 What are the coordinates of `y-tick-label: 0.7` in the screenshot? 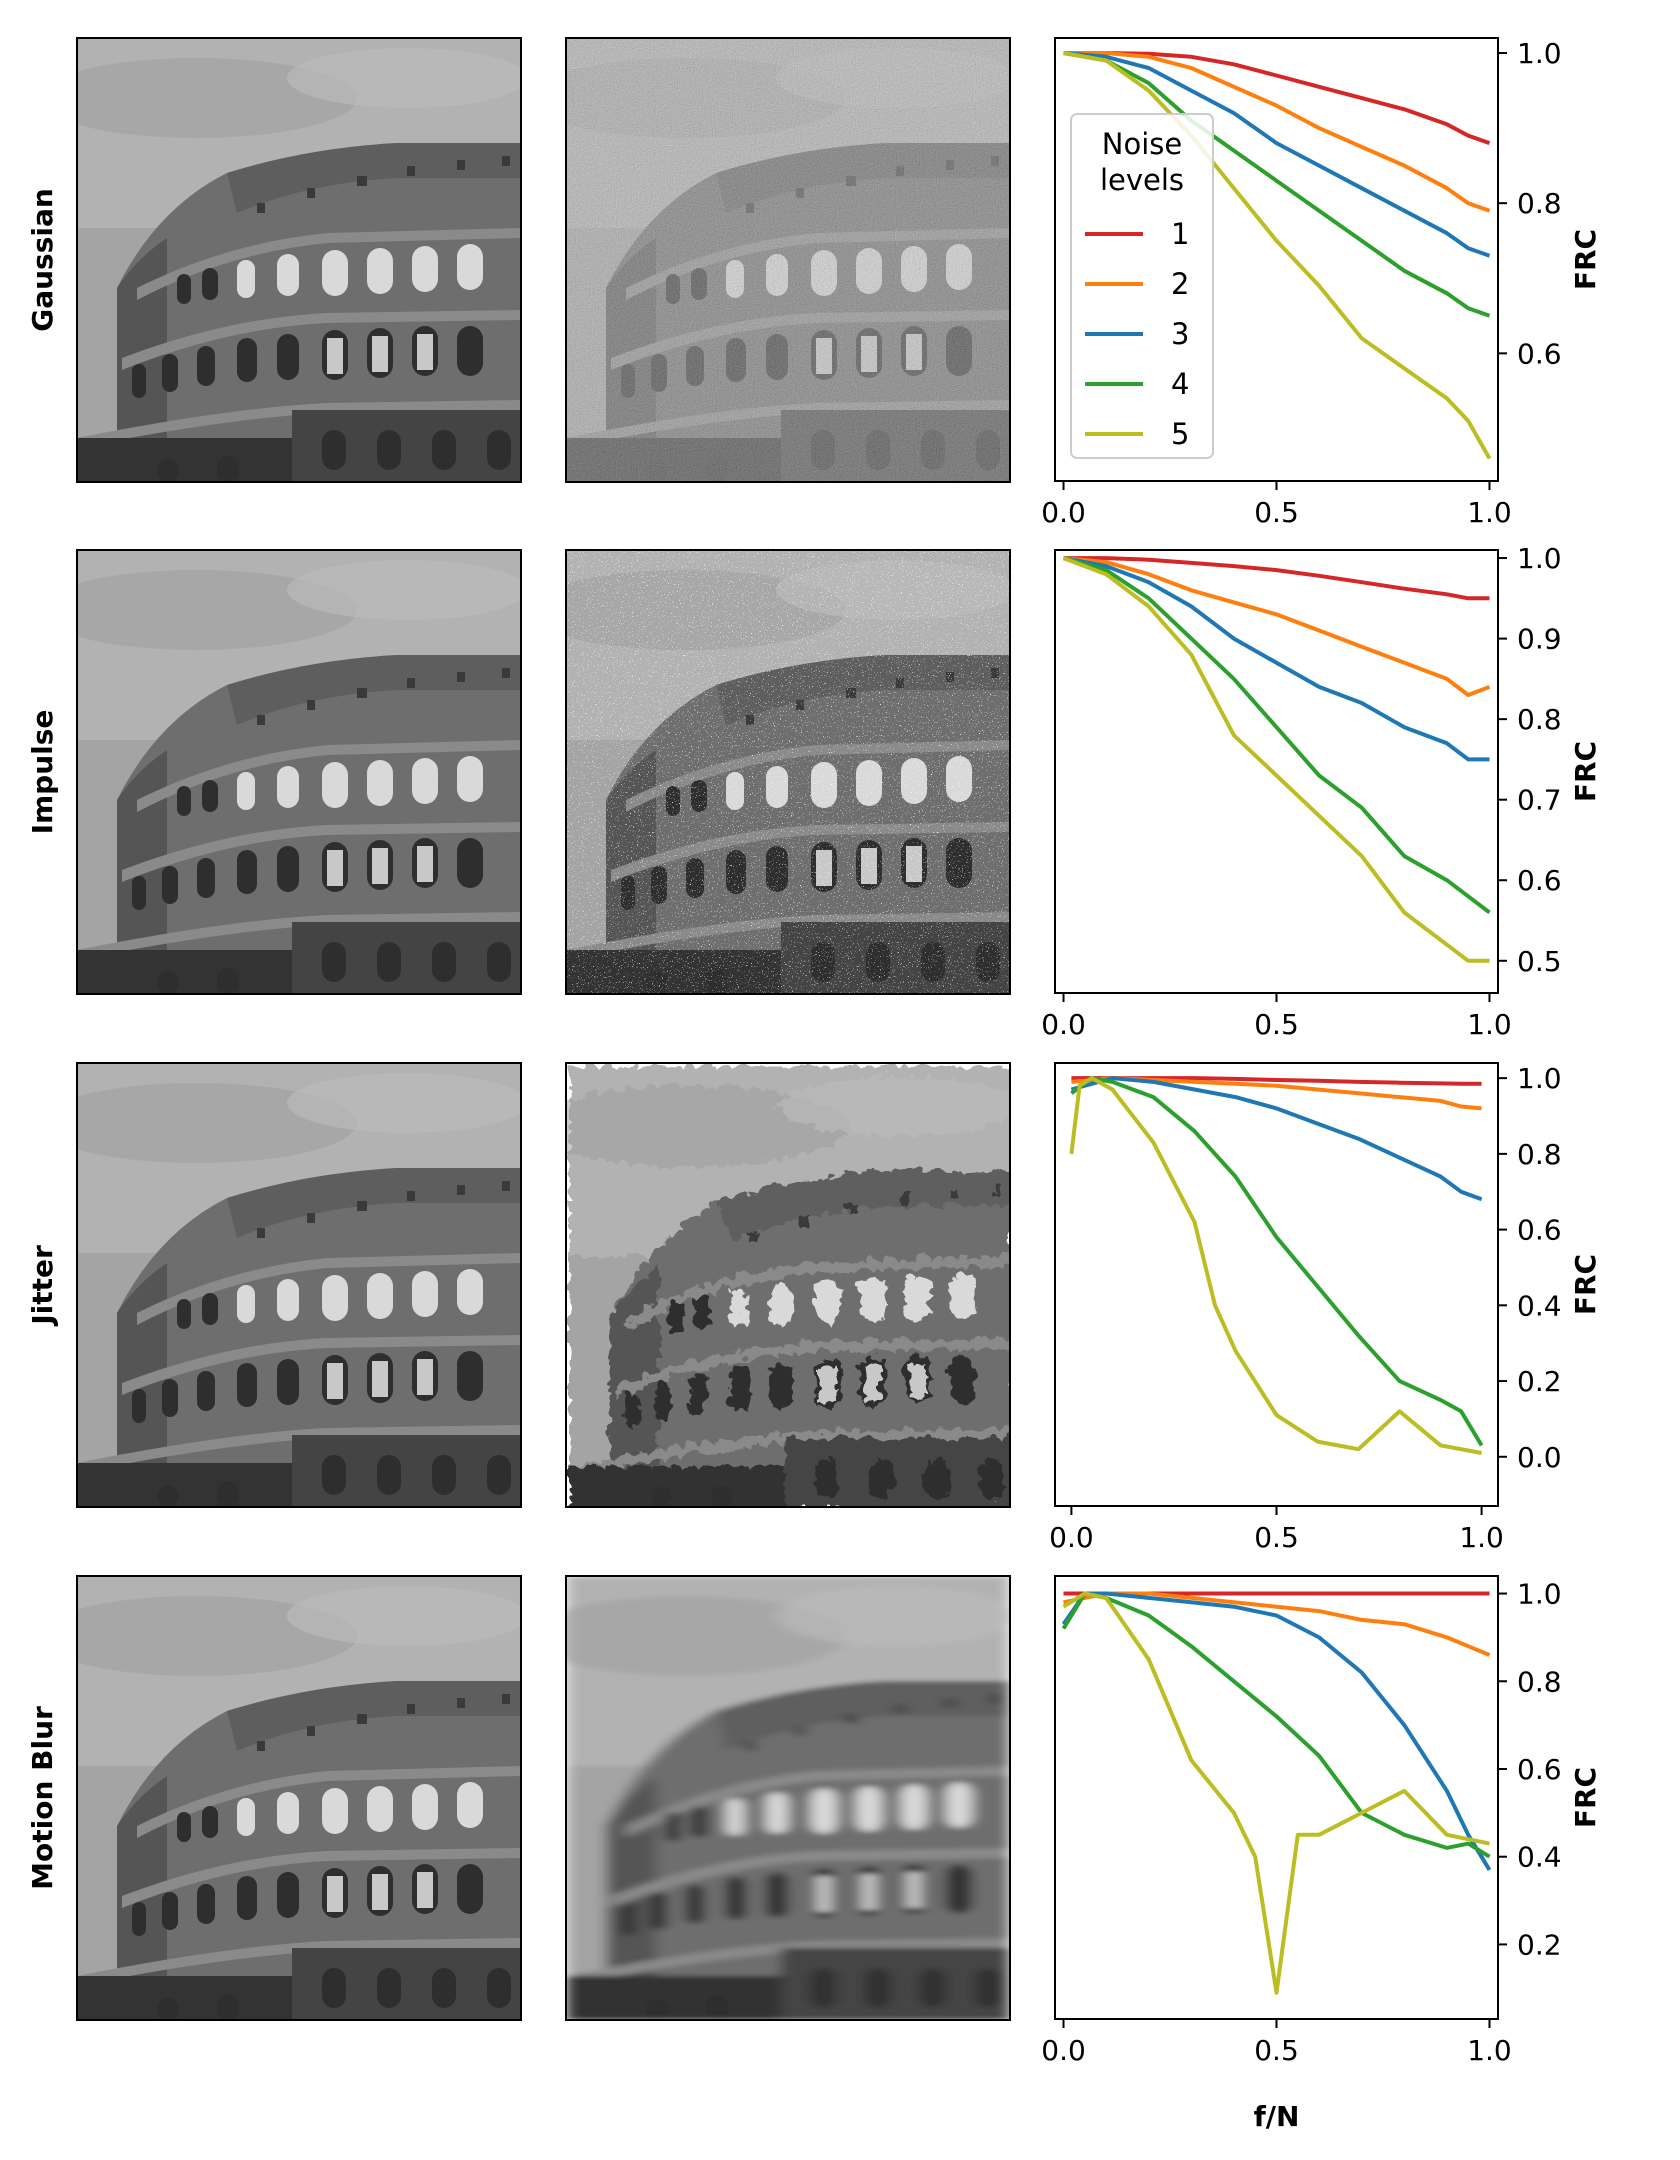 It's located at (1539, 800).